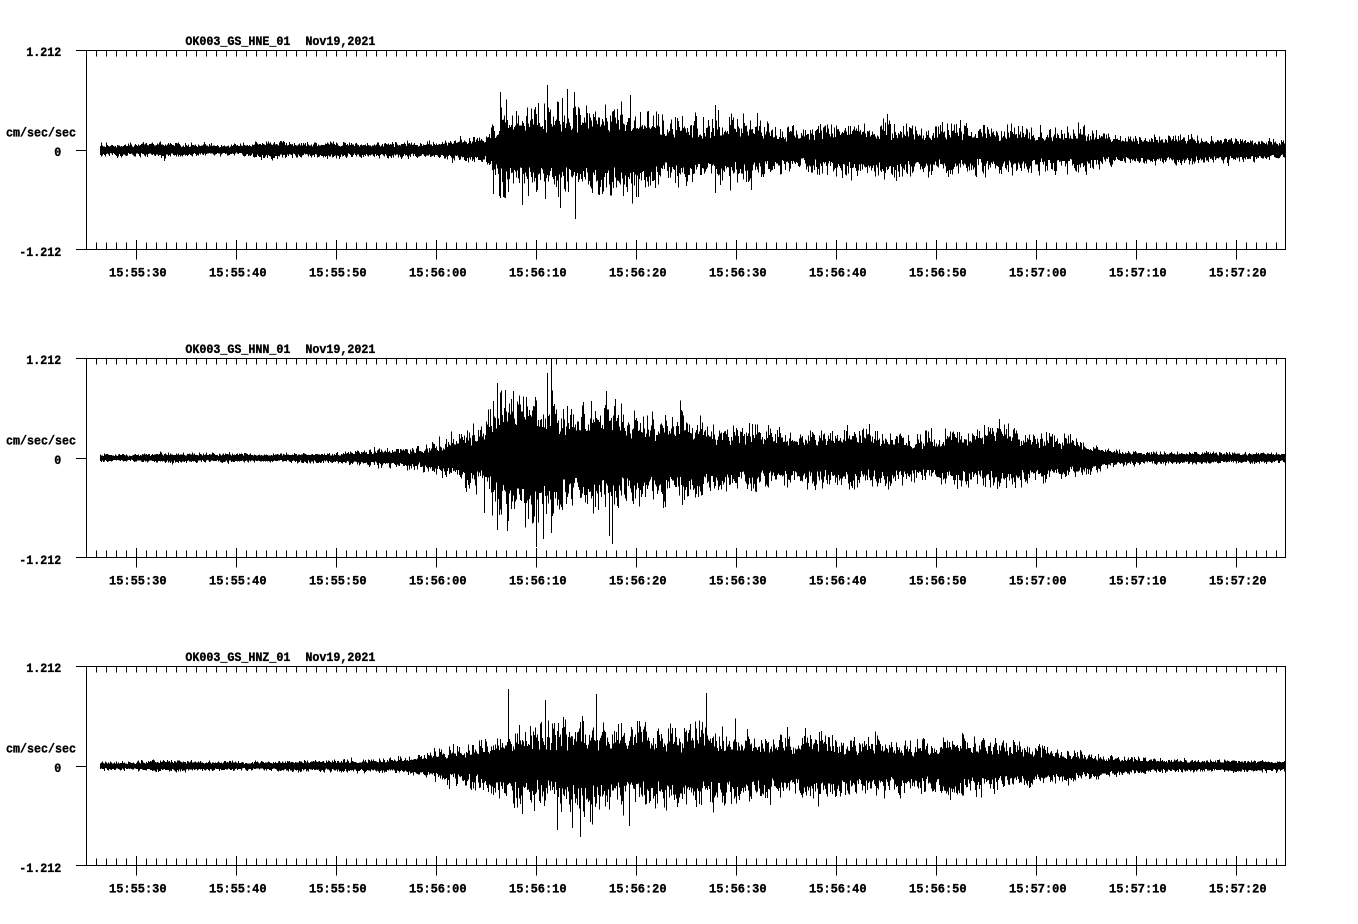  Describe the element at coordinates (237, 41) in the screenshot. I see `svg-text: OK003_GS_HNE_01` at that location.